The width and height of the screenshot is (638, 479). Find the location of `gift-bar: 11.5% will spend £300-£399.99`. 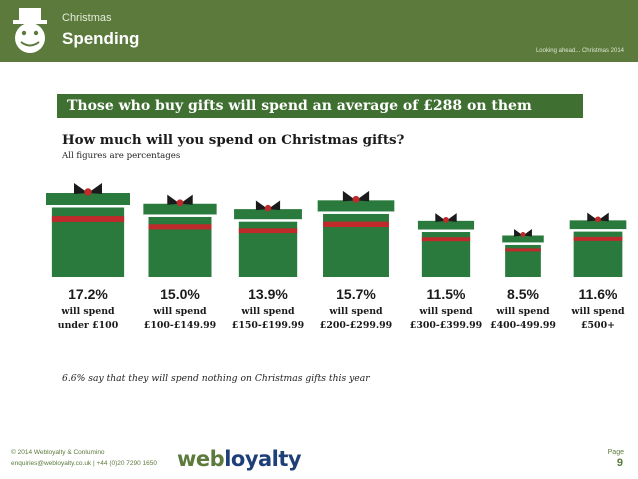

gift-bar: 11.5% will spend £300-£399.99 is located at coordinates (446, 272).